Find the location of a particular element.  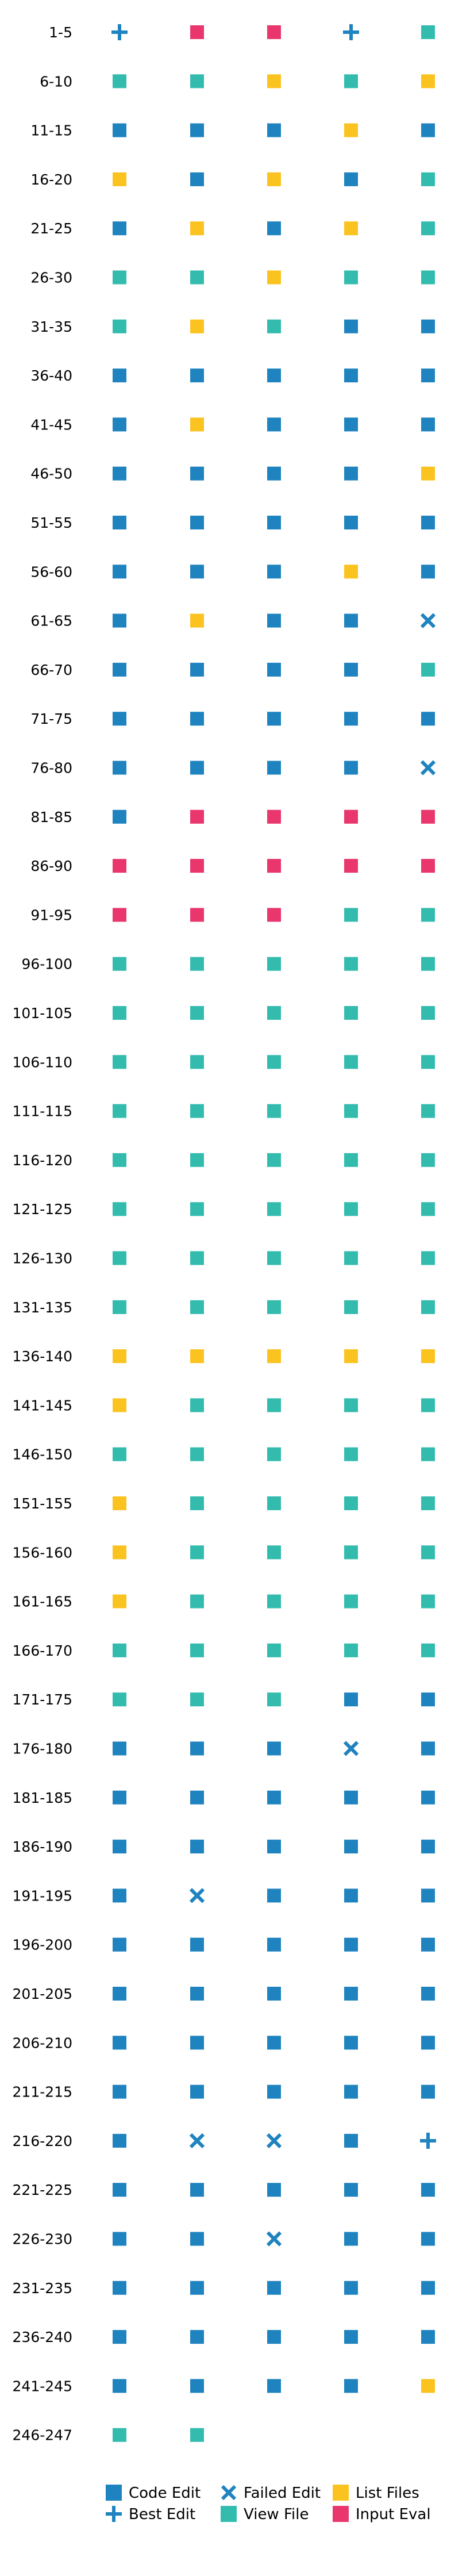

table-row: 206-210 is located at coordinates (224, 2043).